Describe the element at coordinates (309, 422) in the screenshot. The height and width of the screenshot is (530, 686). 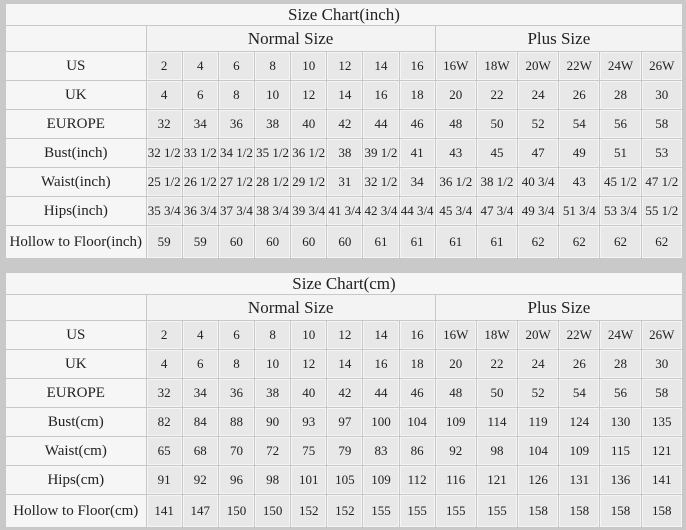
I see `size-cell: 93` at that location.